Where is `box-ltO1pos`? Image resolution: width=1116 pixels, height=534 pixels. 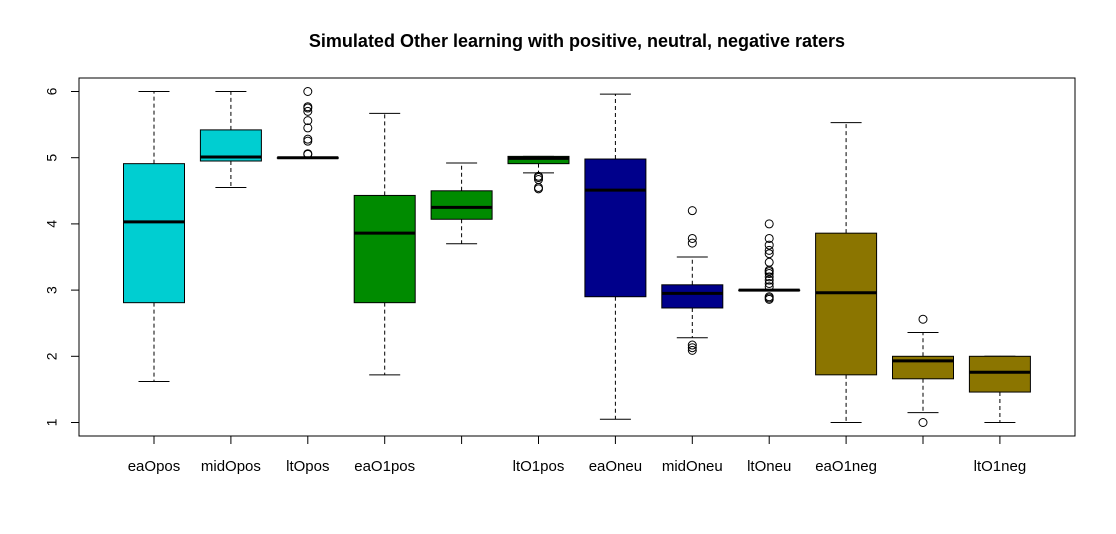 box-ltO1pos is located at coordinates (538, 174).